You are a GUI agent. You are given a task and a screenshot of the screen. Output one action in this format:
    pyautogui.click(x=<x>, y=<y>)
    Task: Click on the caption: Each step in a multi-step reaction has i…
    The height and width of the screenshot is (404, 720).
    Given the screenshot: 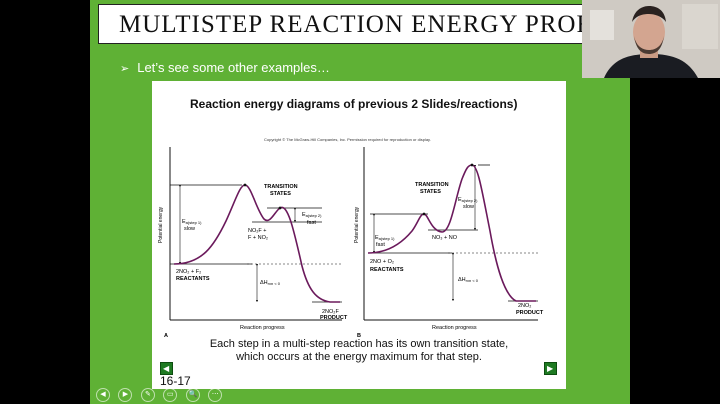 What is the action you would take?
    pyautogui.click(x=359, y=351)
    